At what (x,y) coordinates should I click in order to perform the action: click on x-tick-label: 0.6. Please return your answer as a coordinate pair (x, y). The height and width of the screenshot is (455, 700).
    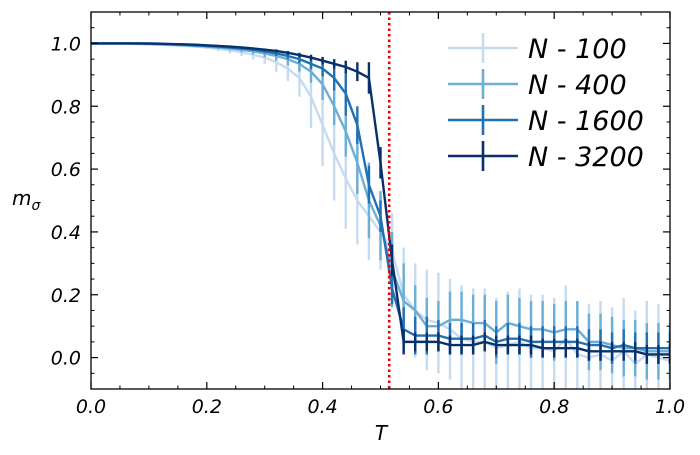
    Looking at the image, I should click on (438, 407).